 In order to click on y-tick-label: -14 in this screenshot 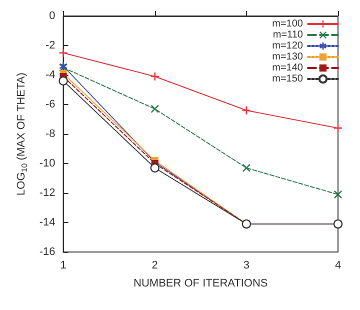, I will do `click(47, 222)`.